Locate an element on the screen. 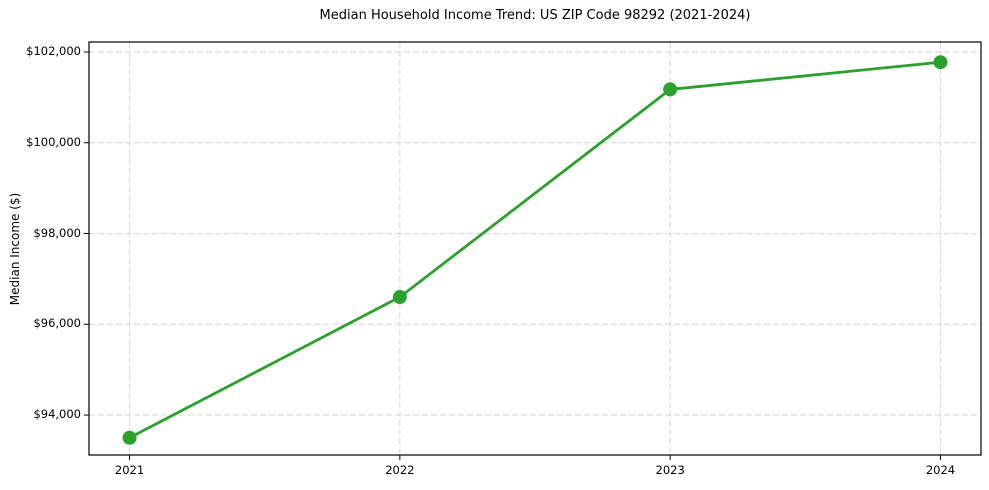 Image resolution: width=989 pixels, height=490 pixels. y-tick-label: $96,000 is located at coordinates (57, 323).